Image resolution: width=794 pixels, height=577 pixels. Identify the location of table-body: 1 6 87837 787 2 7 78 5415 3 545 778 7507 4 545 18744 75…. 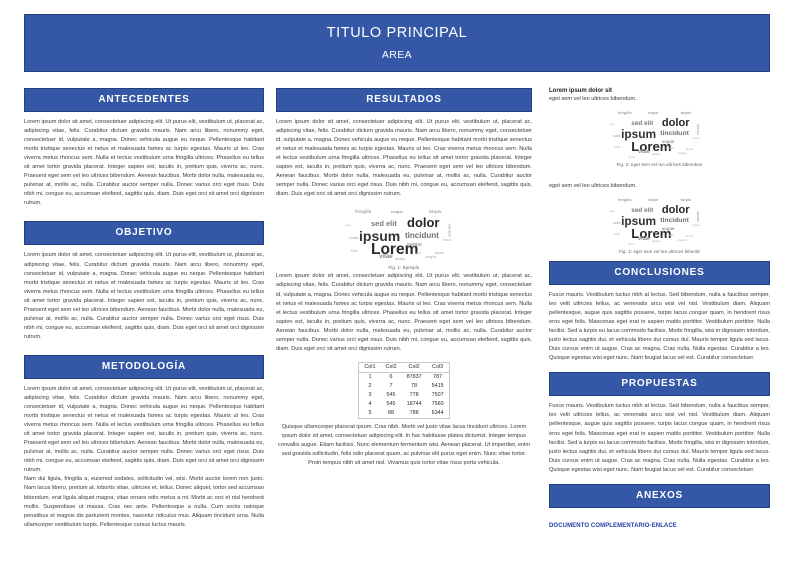
(404, 395).